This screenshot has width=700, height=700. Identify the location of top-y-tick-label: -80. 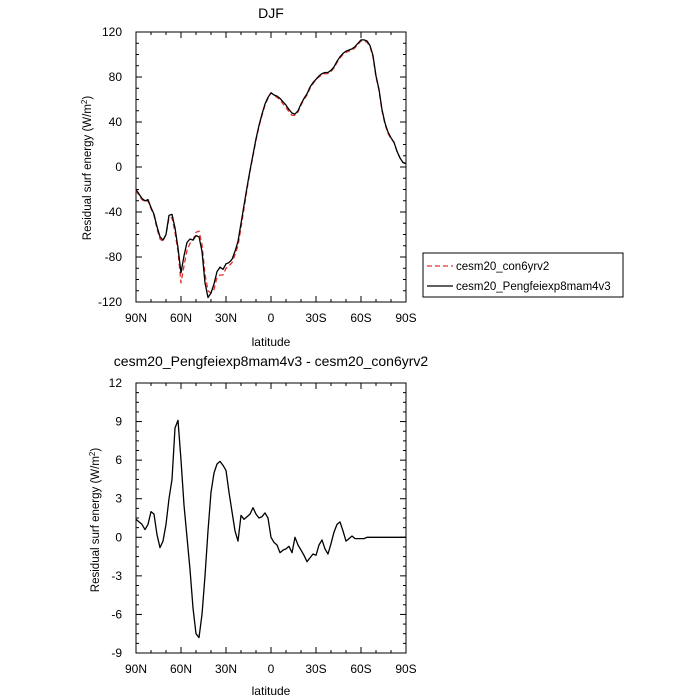
(114, 257).